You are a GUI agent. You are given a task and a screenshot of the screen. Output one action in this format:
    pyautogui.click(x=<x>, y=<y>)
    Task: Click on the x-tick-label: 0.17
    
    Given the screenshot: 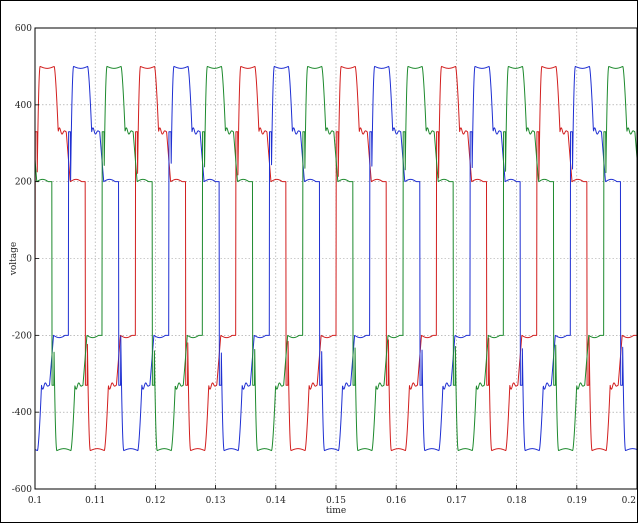 What is the action you would take?
    pyautogui.click(x=456, y=501)
    